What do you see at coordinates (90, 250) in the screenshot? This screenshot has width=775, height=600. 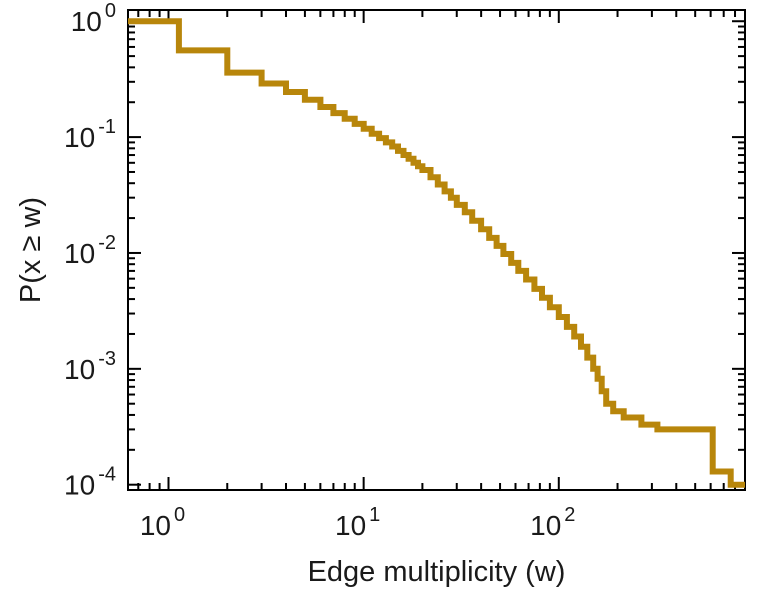 I see `svg-text:10-2: 10 -2` at bounding box center [90, 250].